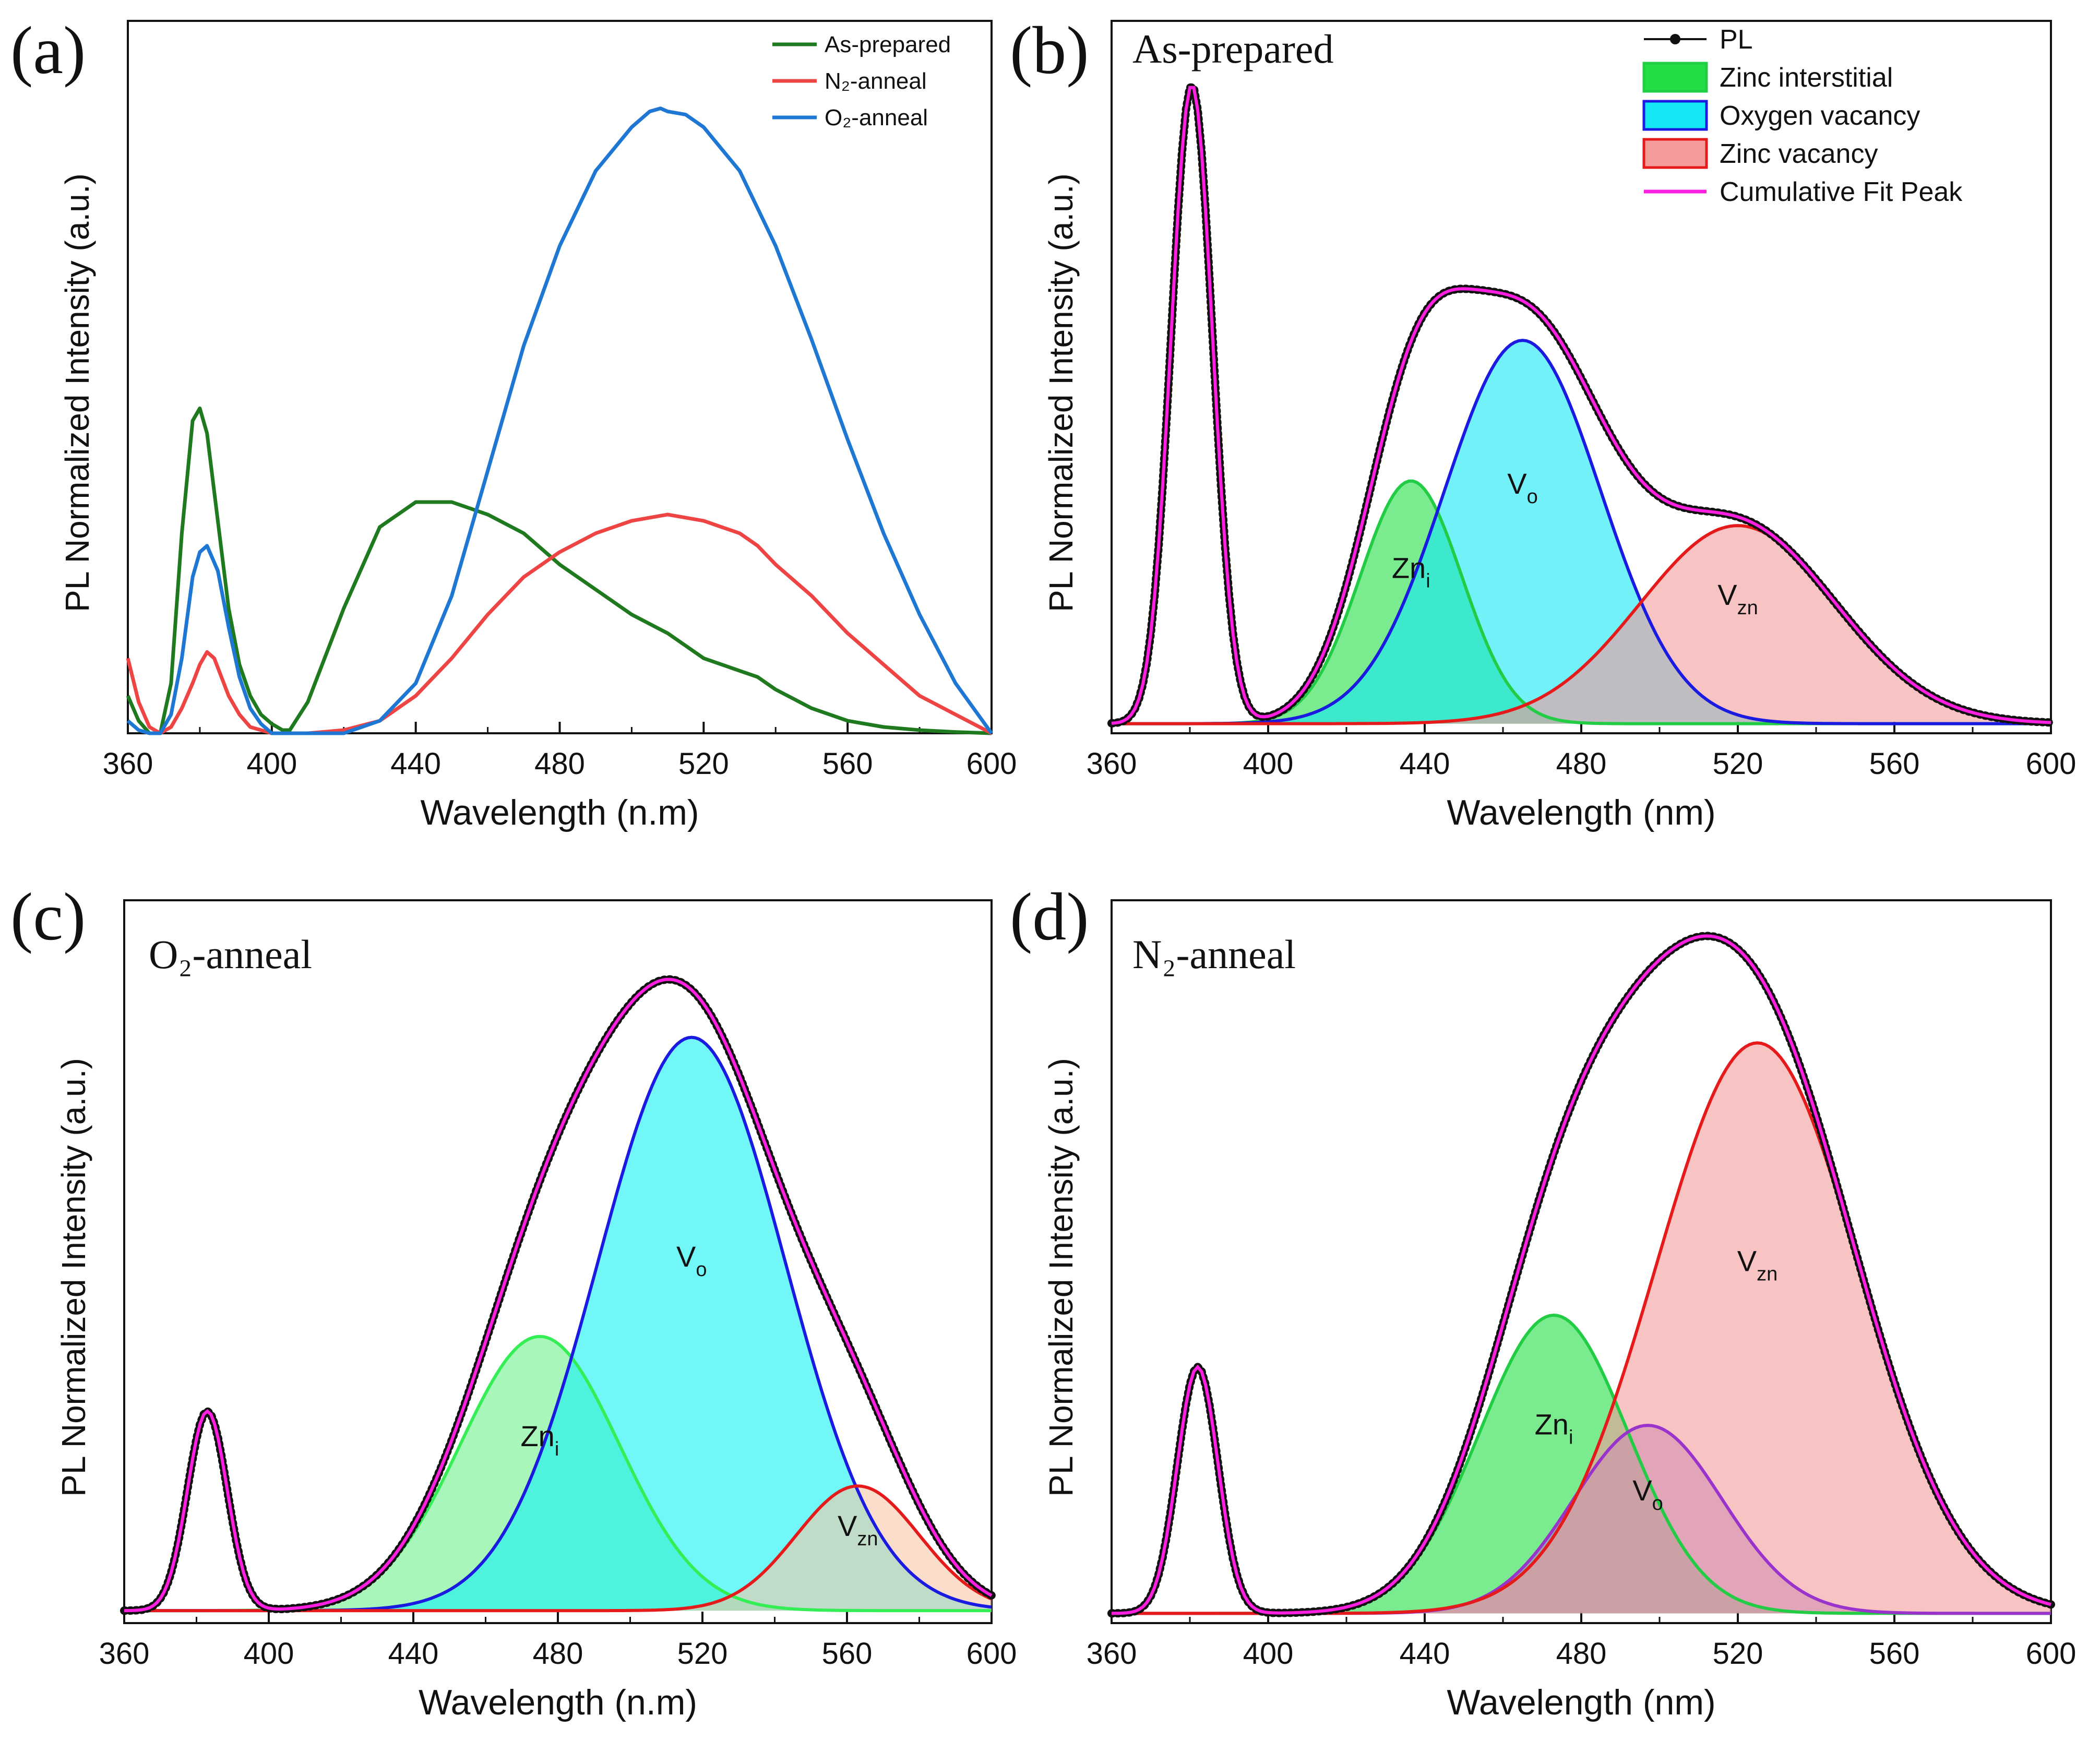  What do you see at coordinates (1061, 1277) in the screenshot?
I see `y-axis-label-d: PL Normalized Intensity (a.u.)` at bounding box center [1061, 1277].